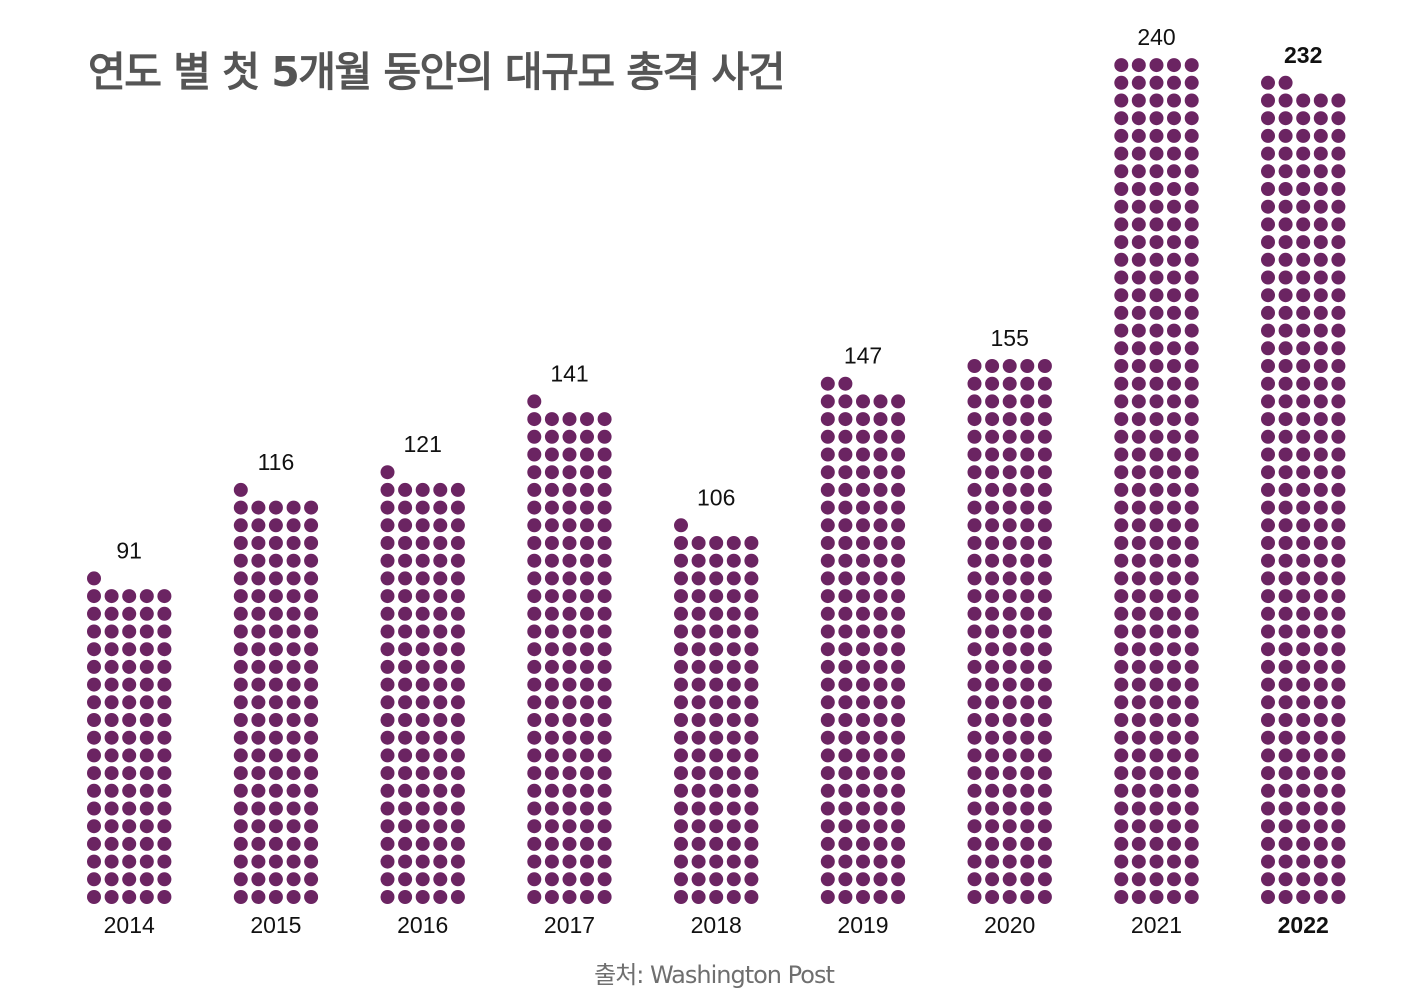  I want to click on value-label-2021: 240, so click(1156, 37).